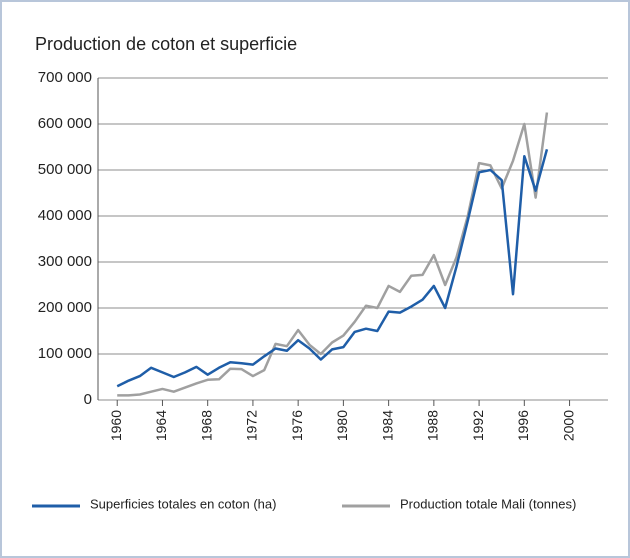 The image size is (630, 558). What do you see at coordinates (65, 307) in the screenshot?
I see `y-tick-label: 200 000` at bounding box center [65, 307].